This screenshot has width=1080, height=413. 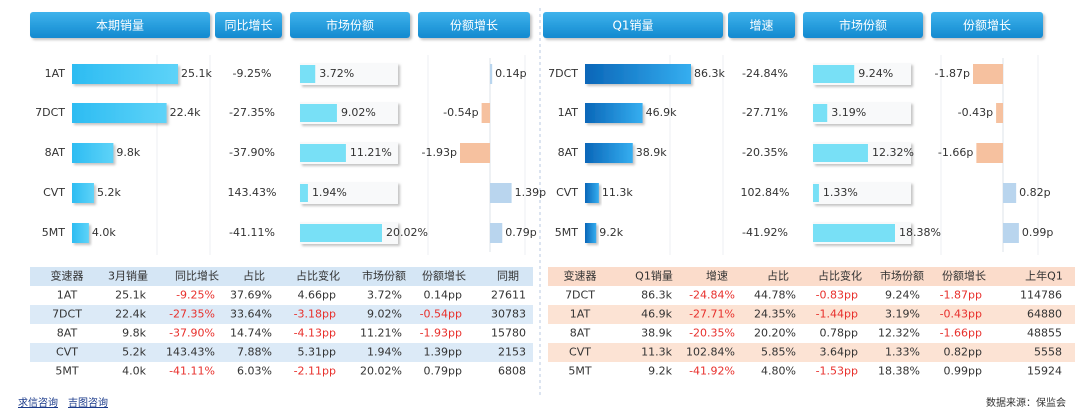 What do you see at coordinates (893, 152) in the screenshot?
I see `share-label: 12.32%` at bounding box center [893, 152].